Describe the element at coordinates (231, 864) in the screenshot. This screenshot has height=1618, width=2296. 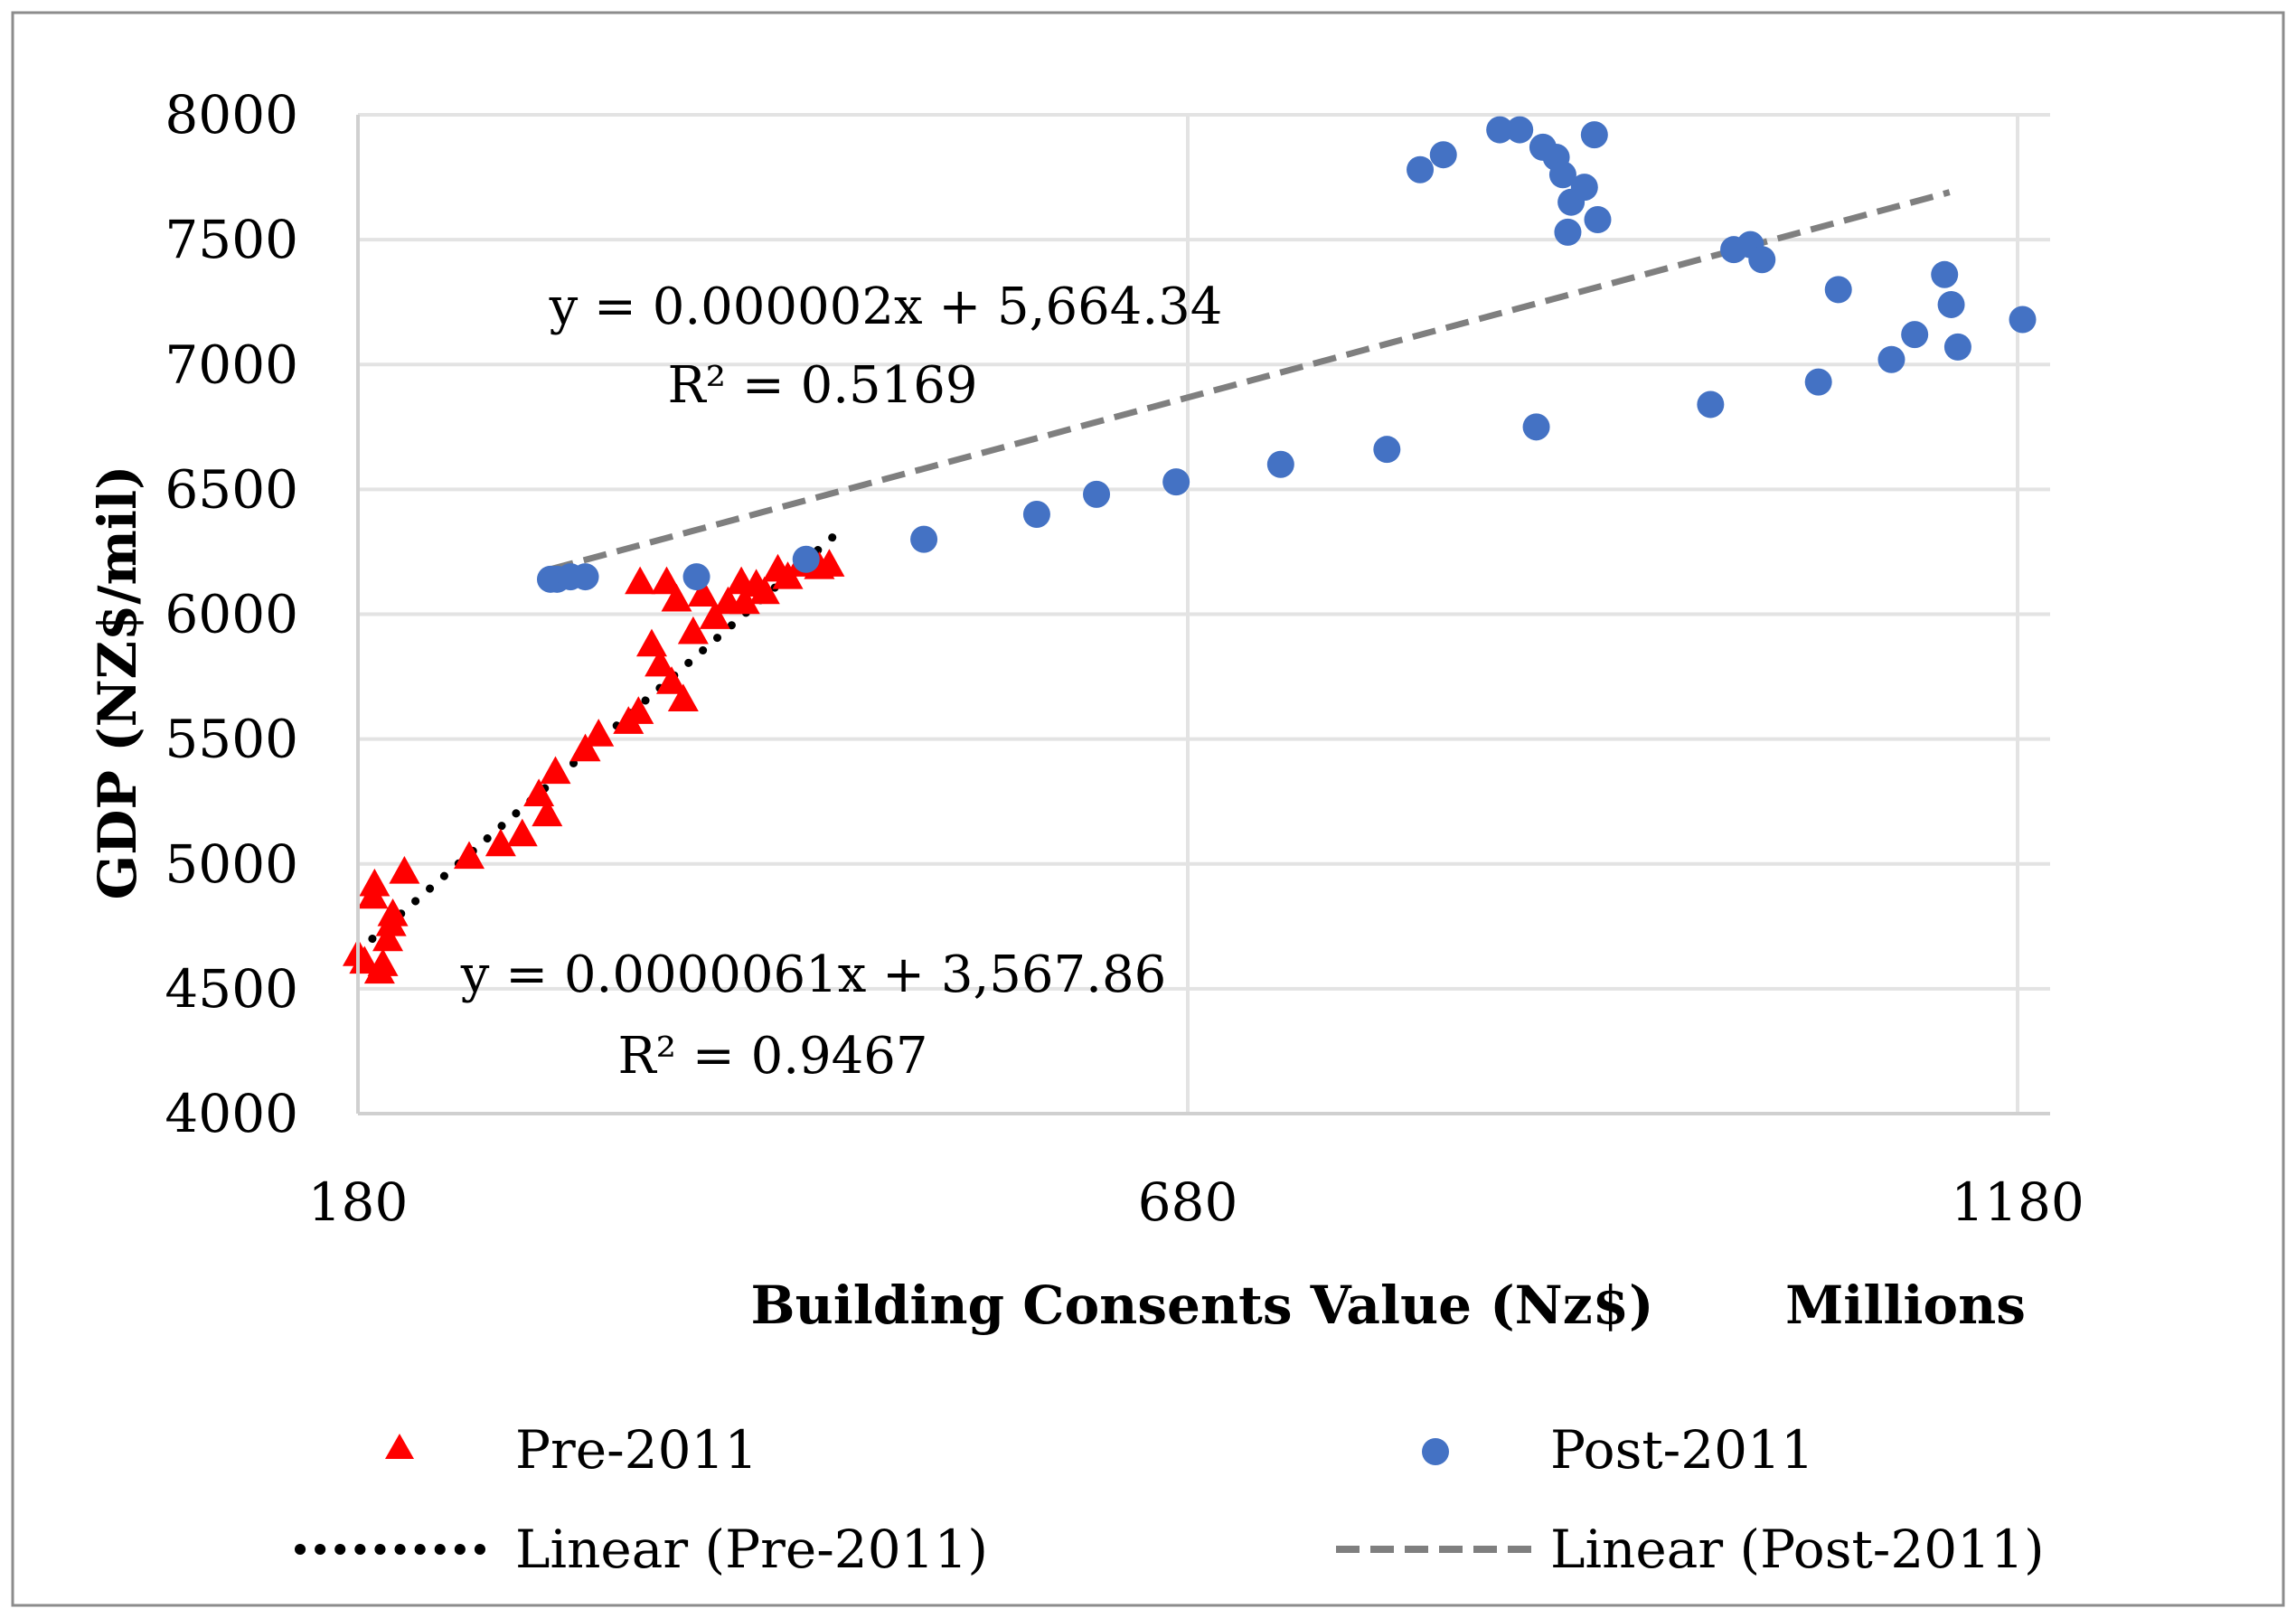
I see `y-tick-label: 5000` at that location.